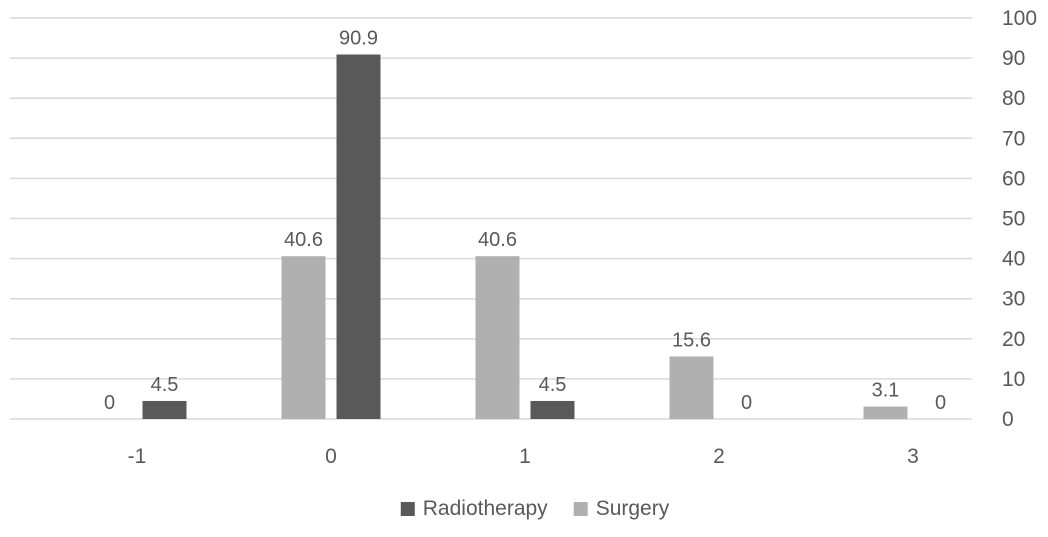 This screenshot has width=1048, height=537. Describe the element at coordinates (633, 508) in the screenshot. I see `legend-label-surgery: Surgery` at that location.